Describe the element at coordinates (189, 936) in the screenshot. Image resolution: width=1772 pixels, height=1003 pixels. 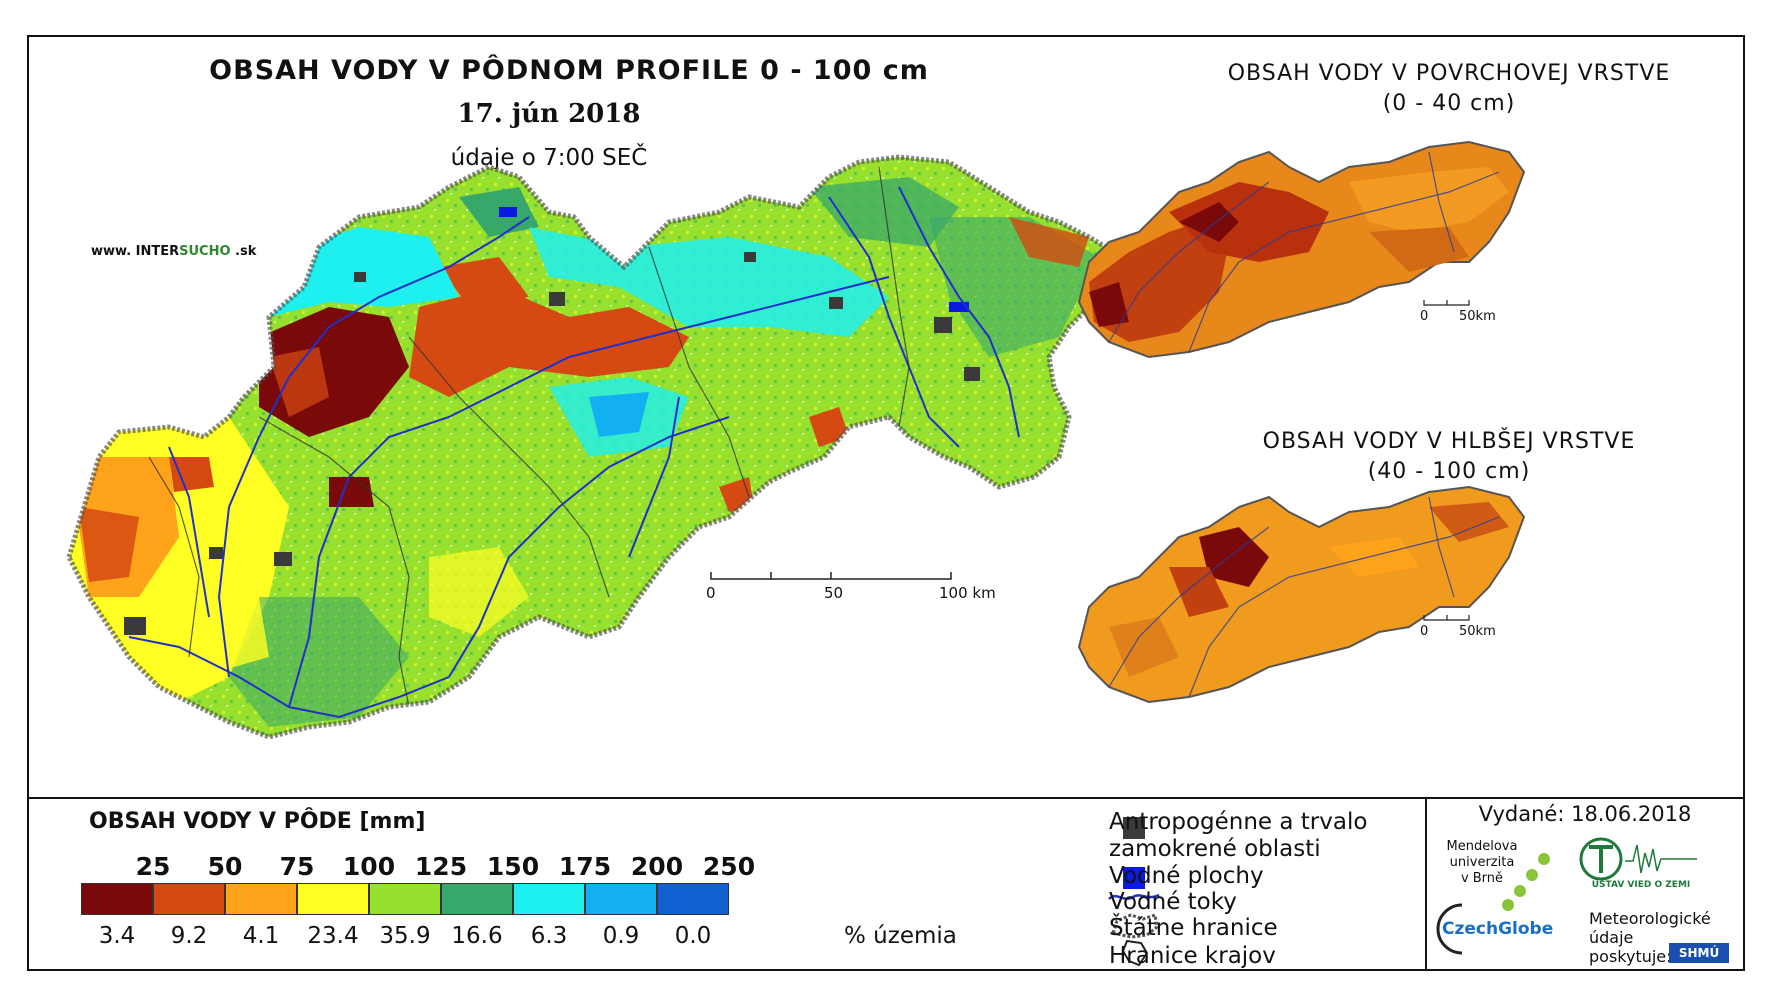
I see `legend-class-percent: 9.2` at that location.